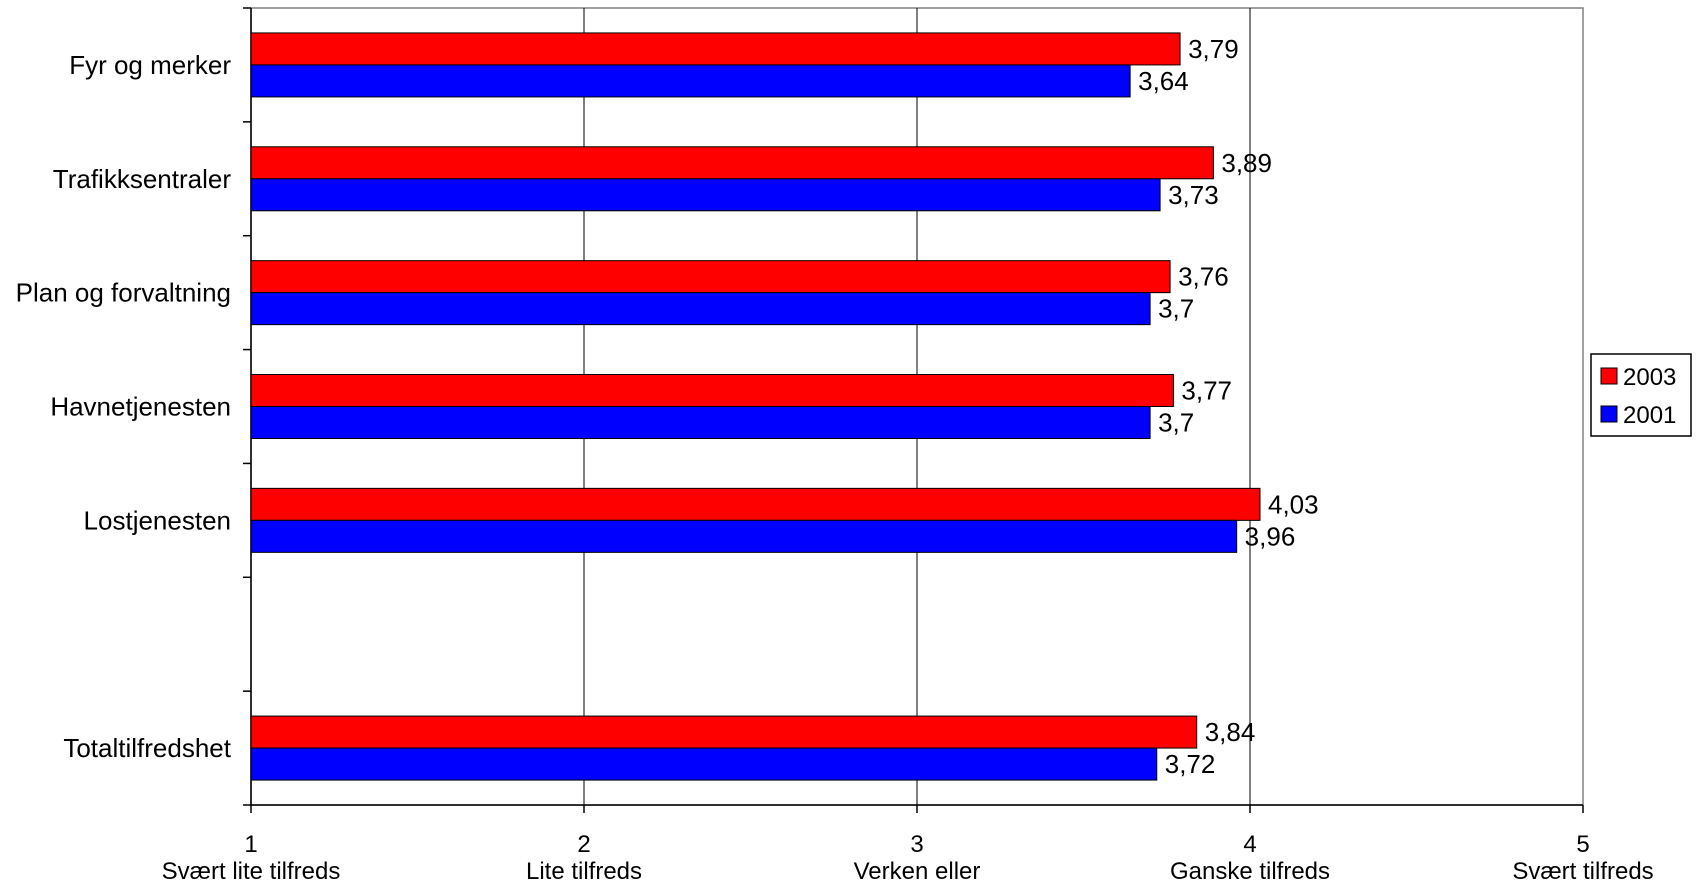 This screenshot has width=1698, height=884. I want to click on data-label: 3,96, so click(1270, 536).